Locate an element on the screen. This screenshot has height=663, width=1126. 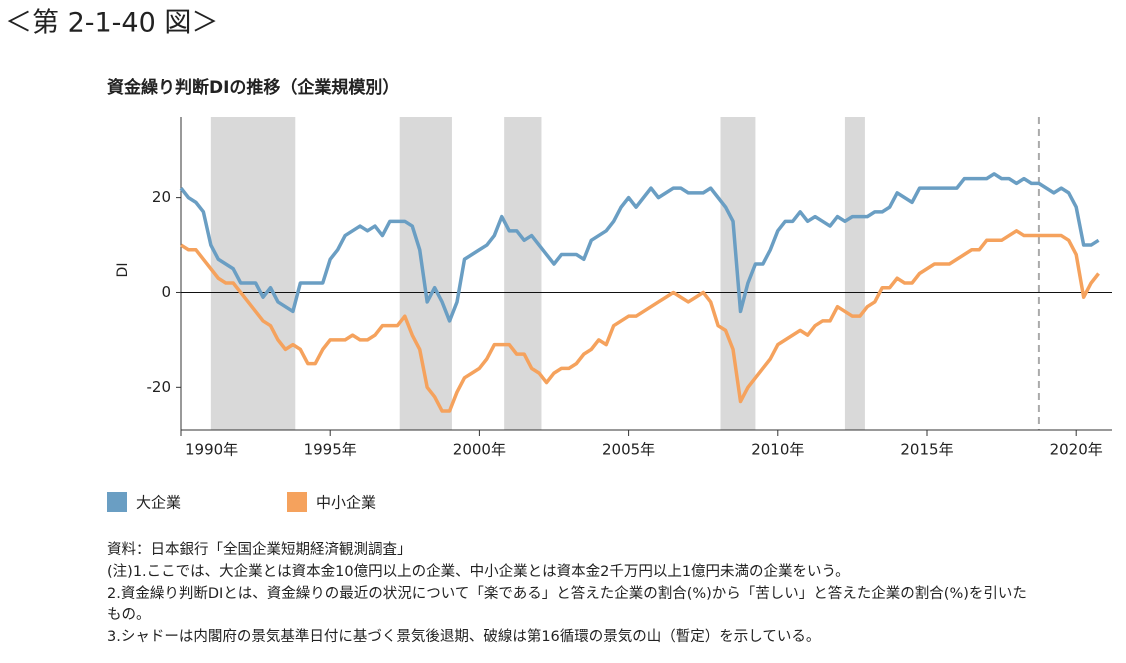
figure-number: ＜第 2-1-40 図＞ is located at coordinates (111, 23).